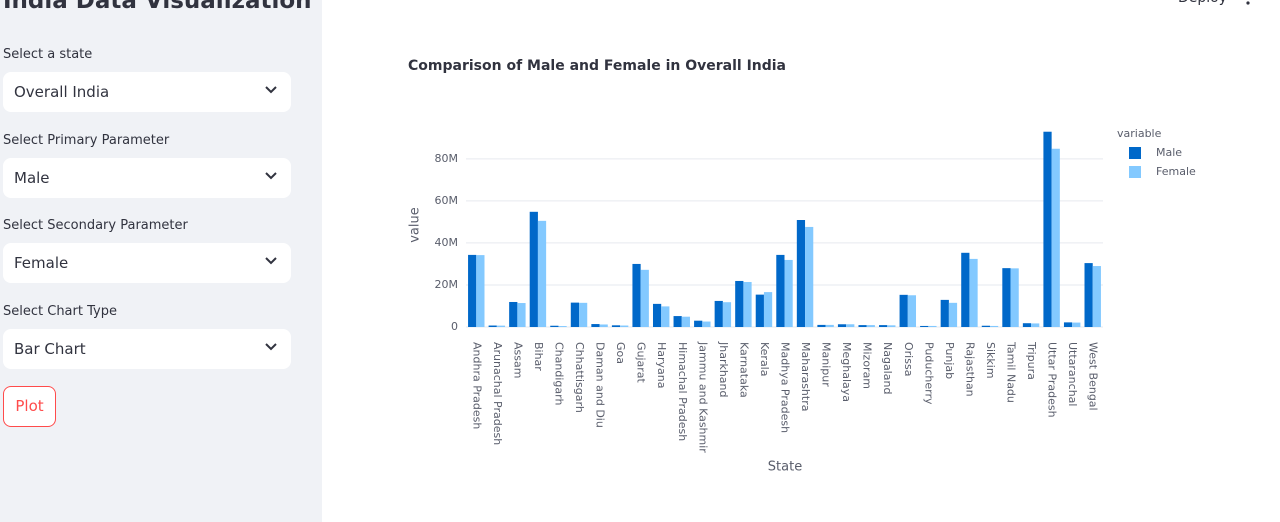 This screenshot has height=522, width=1280. Describe the element at coordinates (447, 284) in the screenshot. I see `y-tick-label: 20M` at that location.